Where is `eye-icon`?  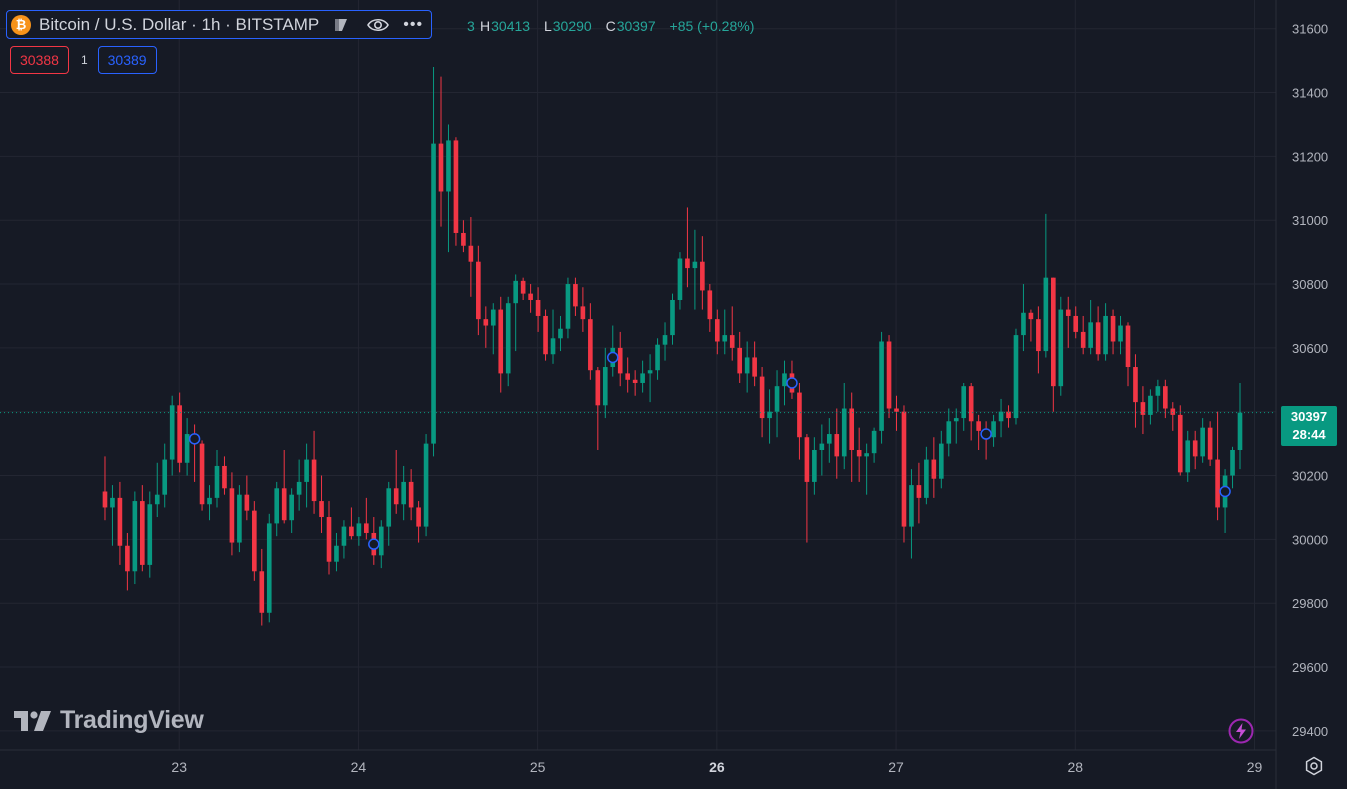 eye-icon is located at coordinates (378, 25).